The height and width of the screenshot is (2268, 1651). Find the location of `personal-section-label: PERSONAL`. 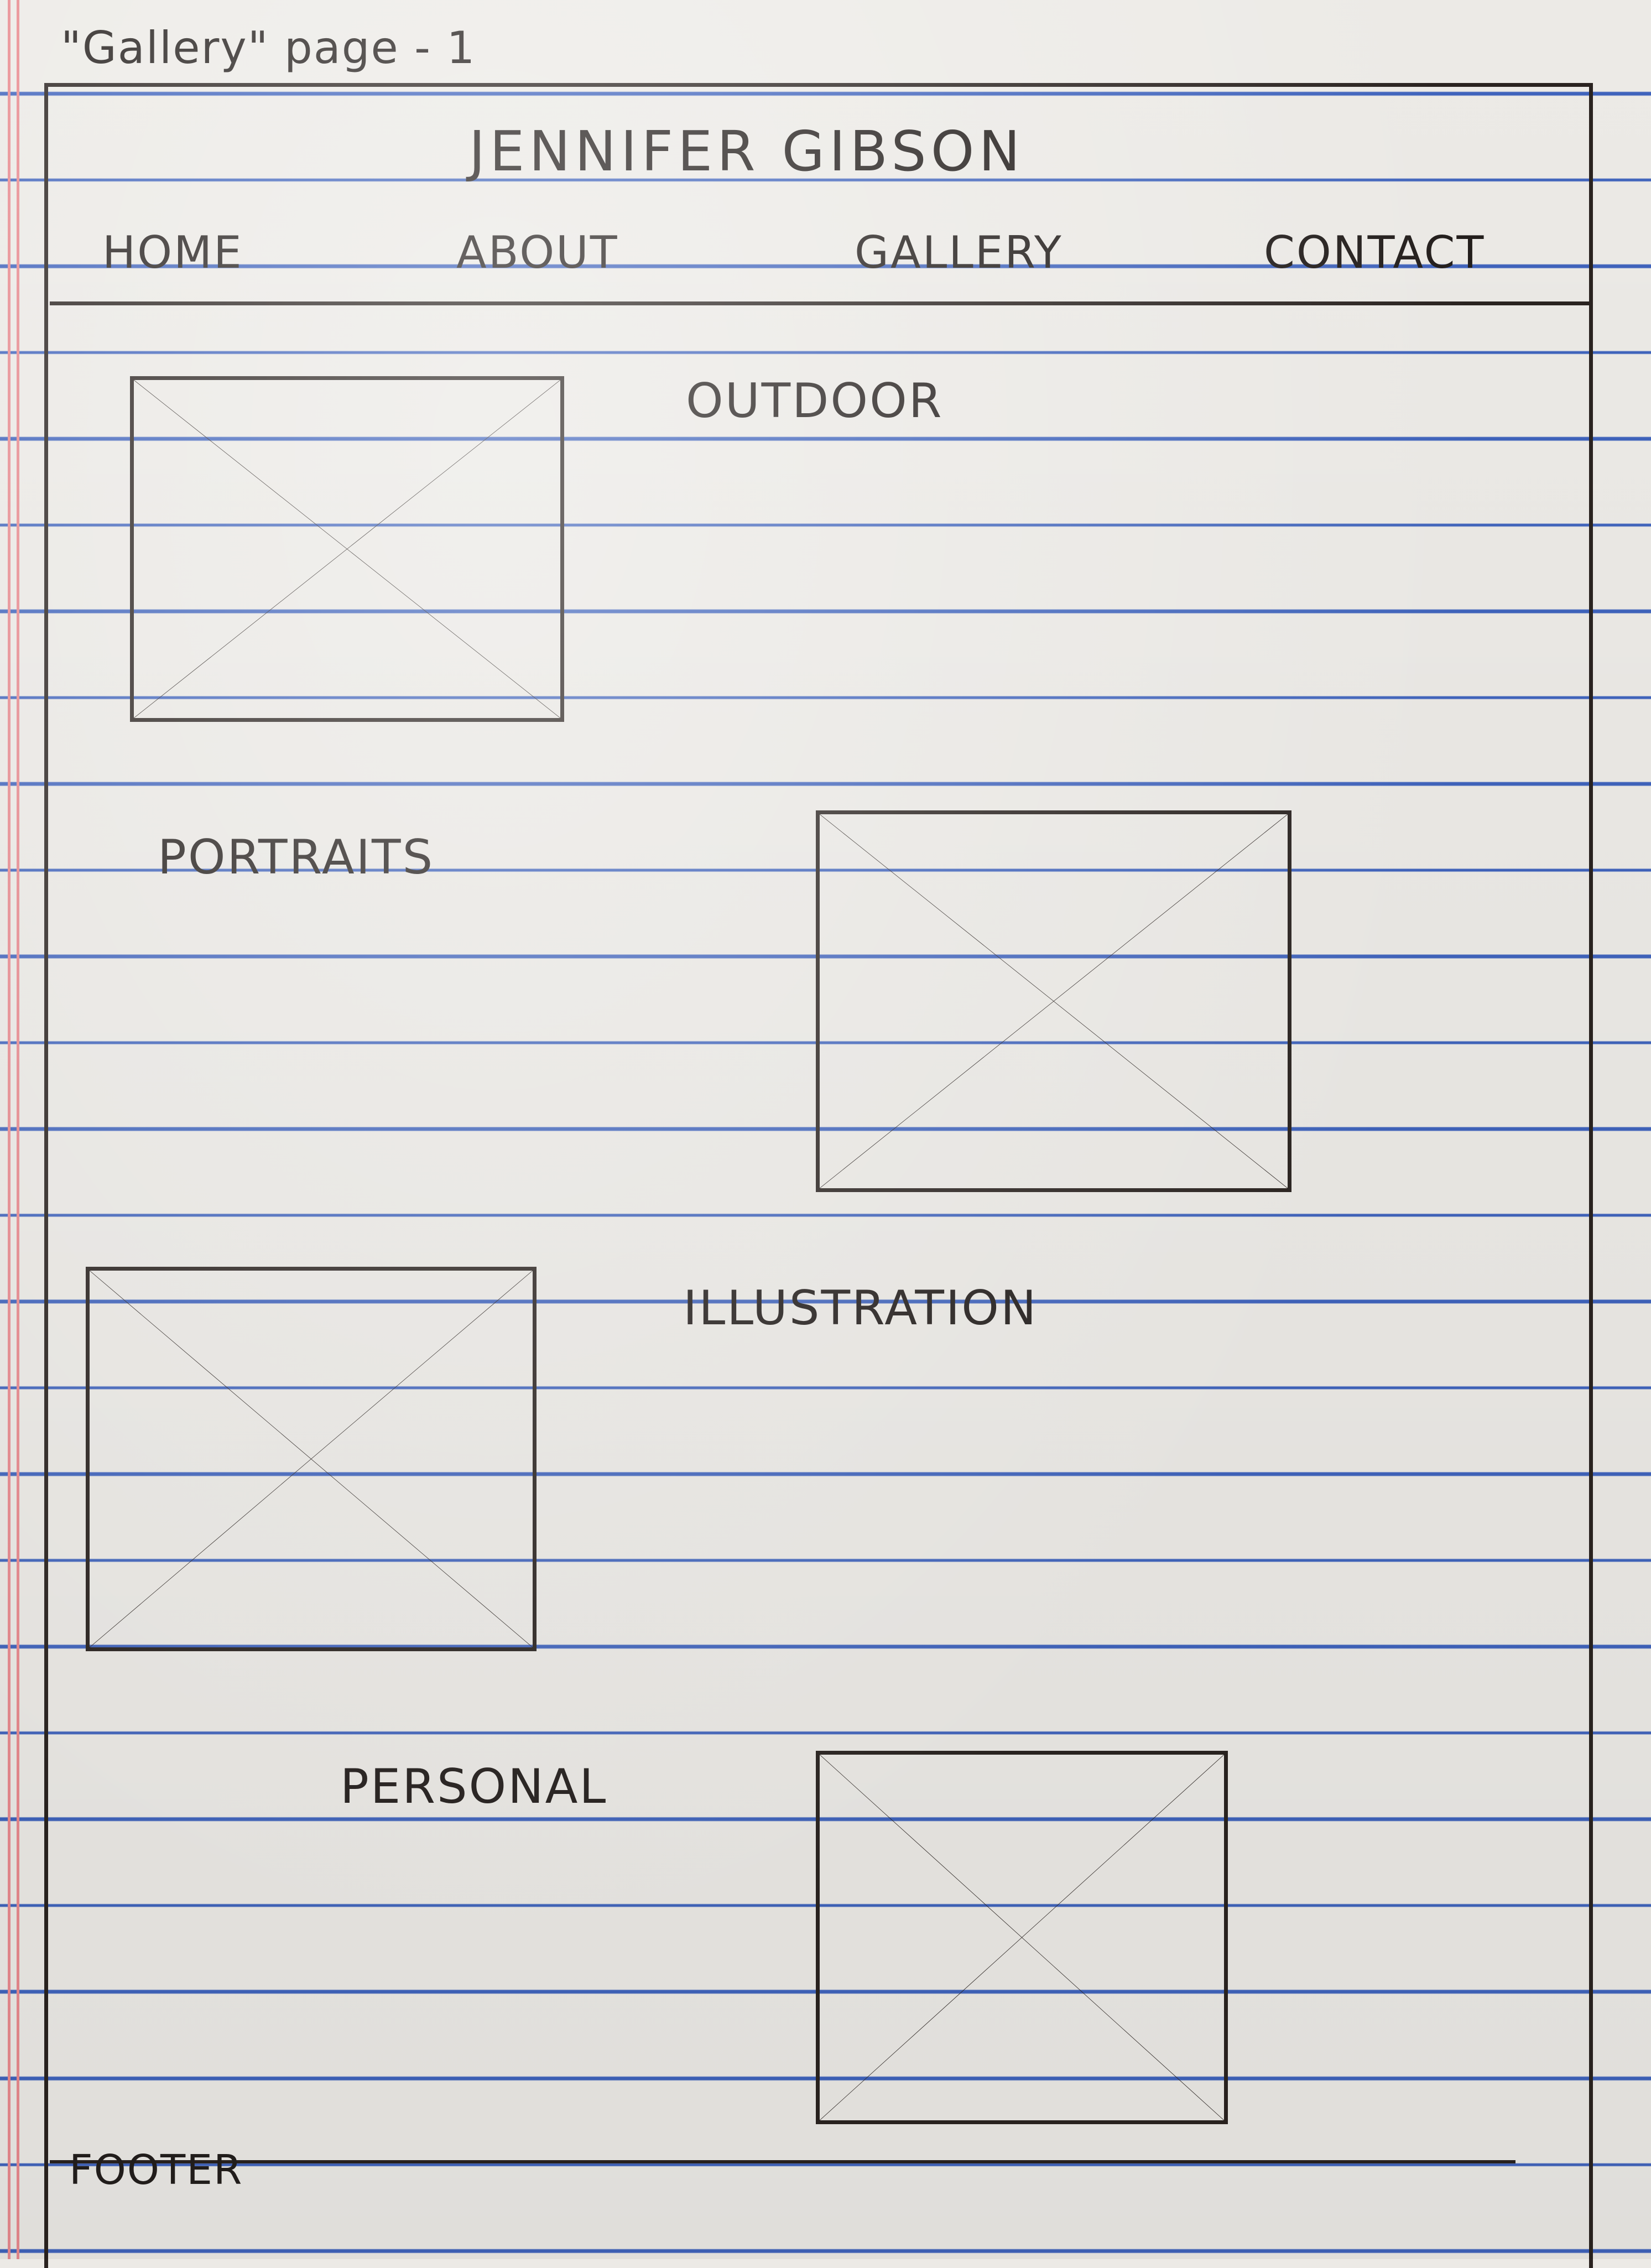

personal-section-label: PERSONAL is located at coordinates (474, 1787).